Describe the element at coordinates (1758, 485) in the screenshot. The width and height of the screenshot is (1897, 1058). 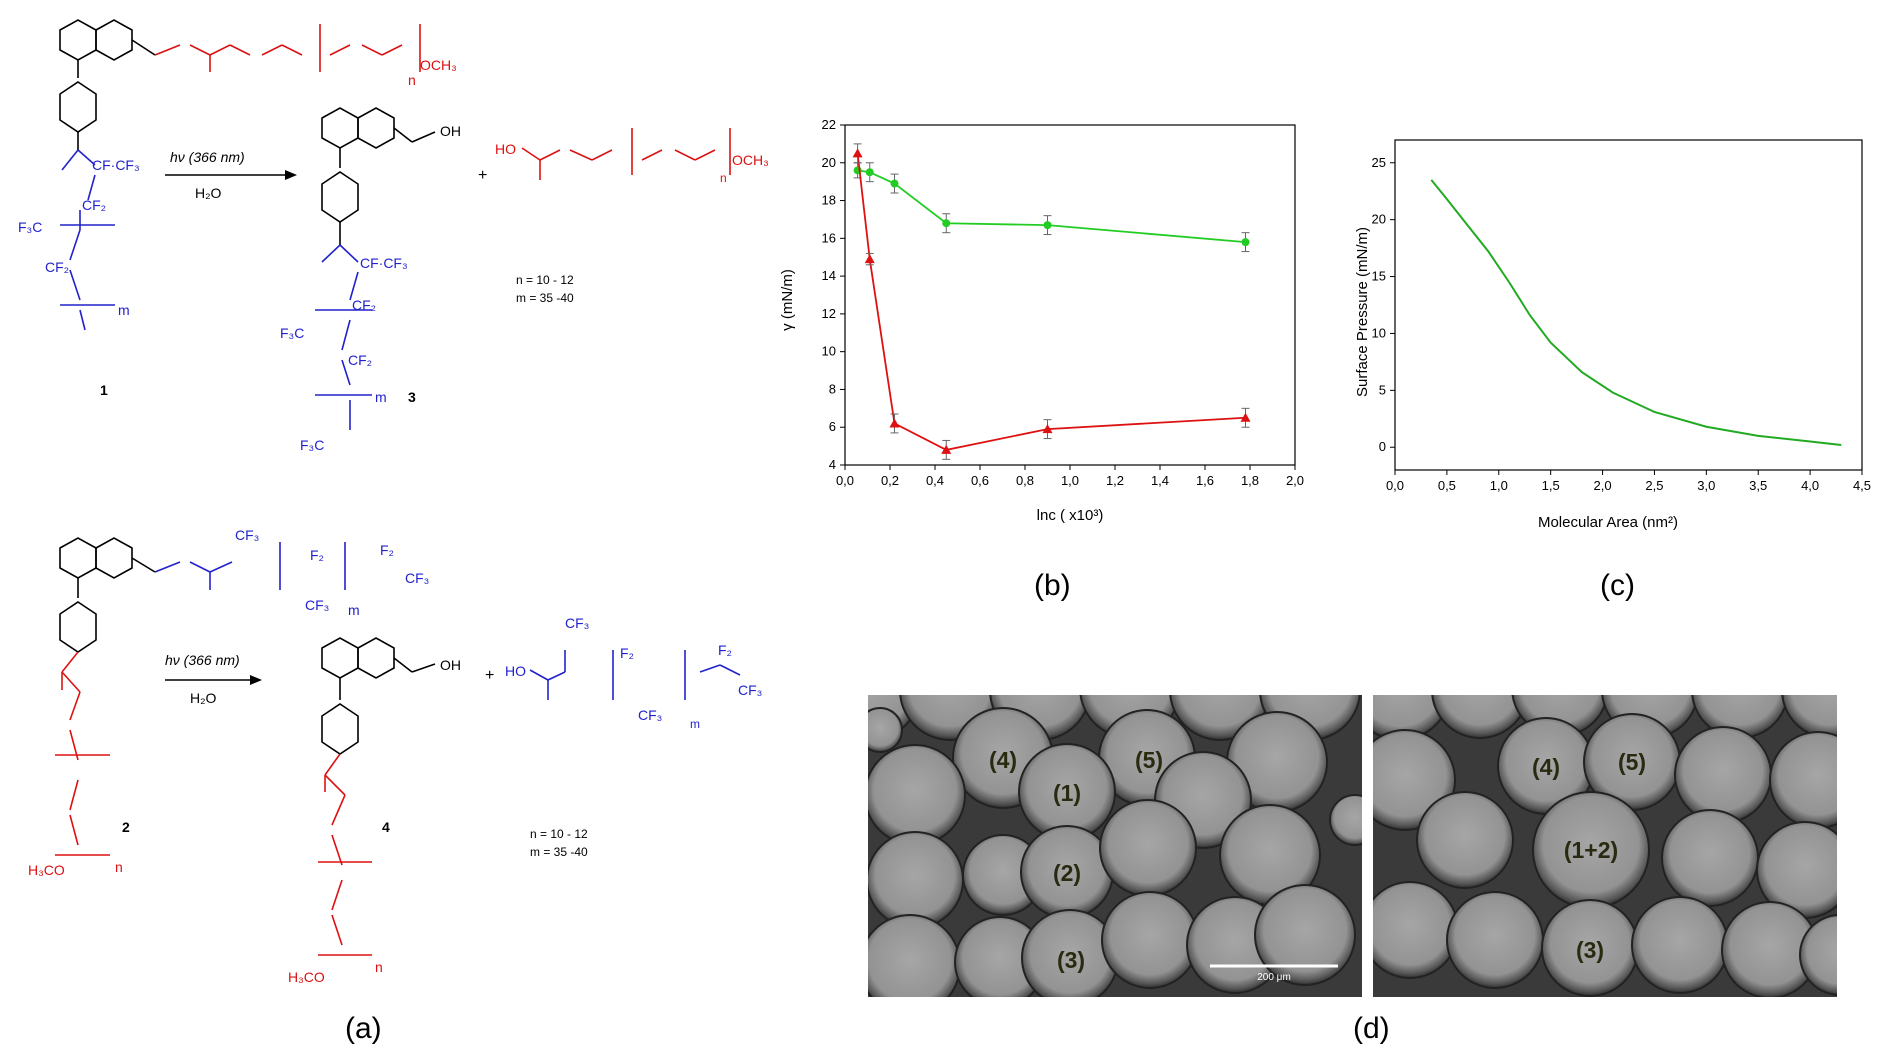
I see `chart-c-xtick-label: 3,5` at that location.